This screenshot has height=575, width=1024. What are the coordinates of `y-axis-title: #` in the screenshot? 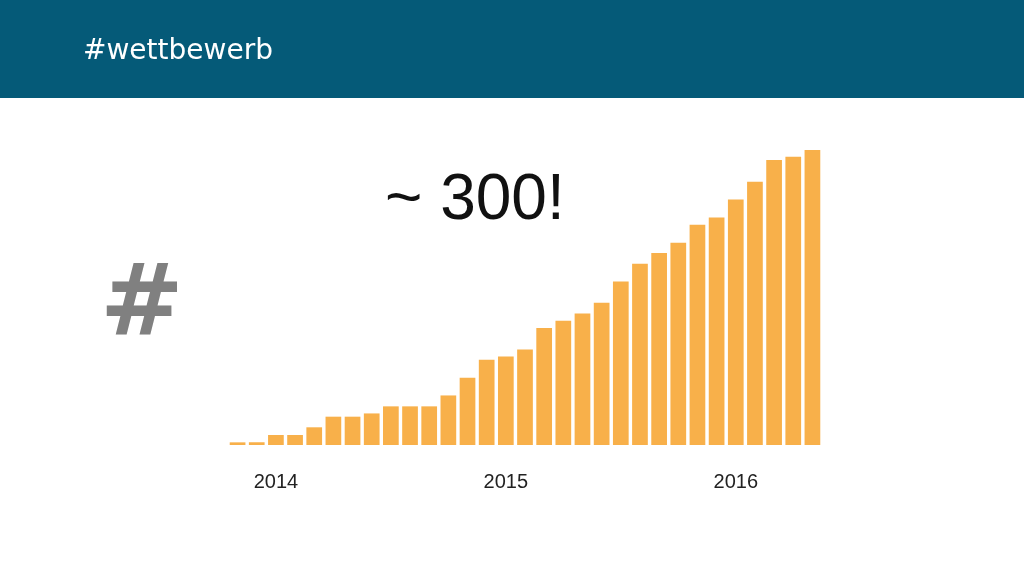 It's located at (142, 300).